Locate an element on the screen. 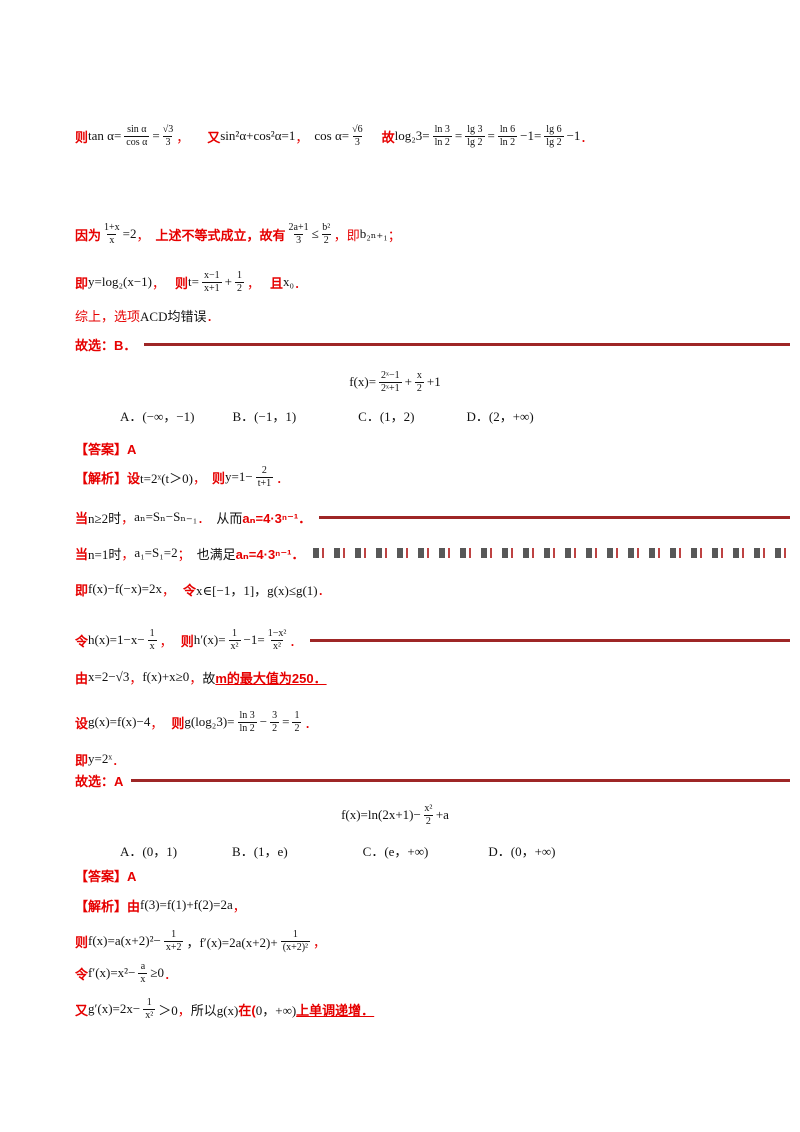  red-keyword: 且 is located at coordinates (276, 283).